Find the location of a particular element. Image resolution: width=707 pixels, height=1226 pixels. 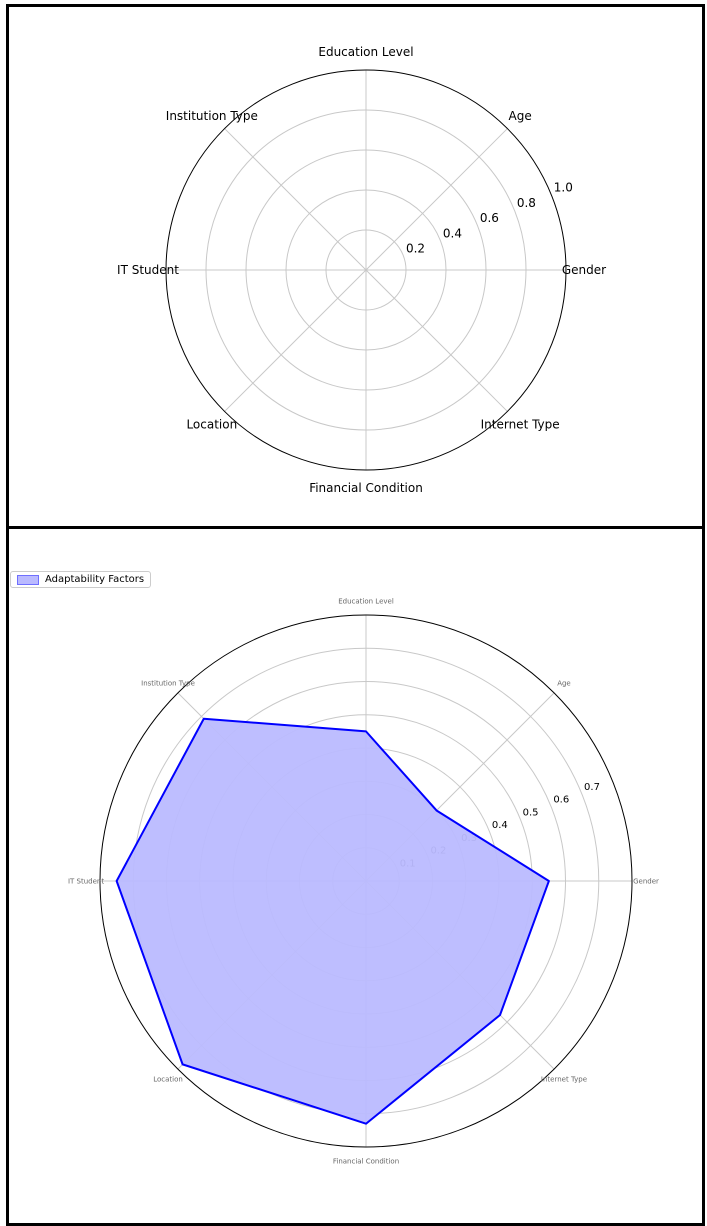

legend-label: Adaptability Factors is located at coordinates (95, 579).